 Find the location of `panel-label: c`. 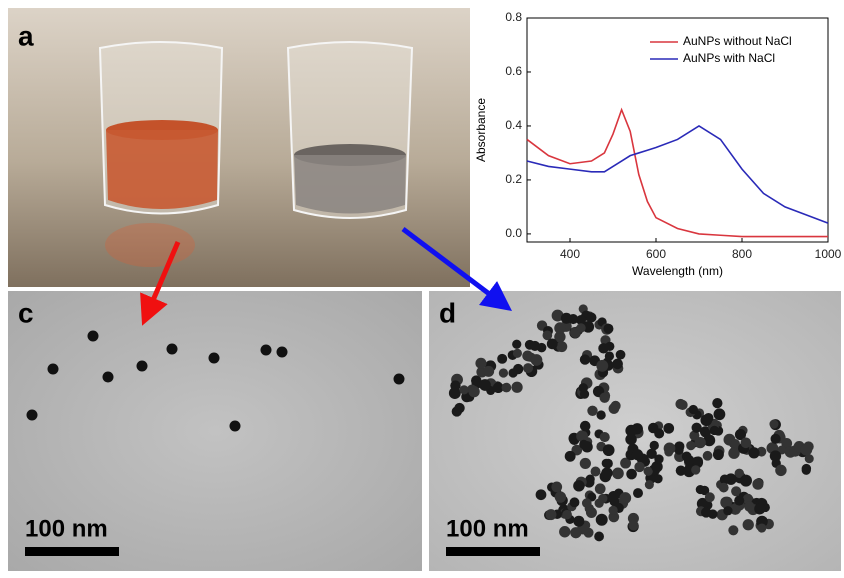

panel-label: c is located at coordinates (26, 312).